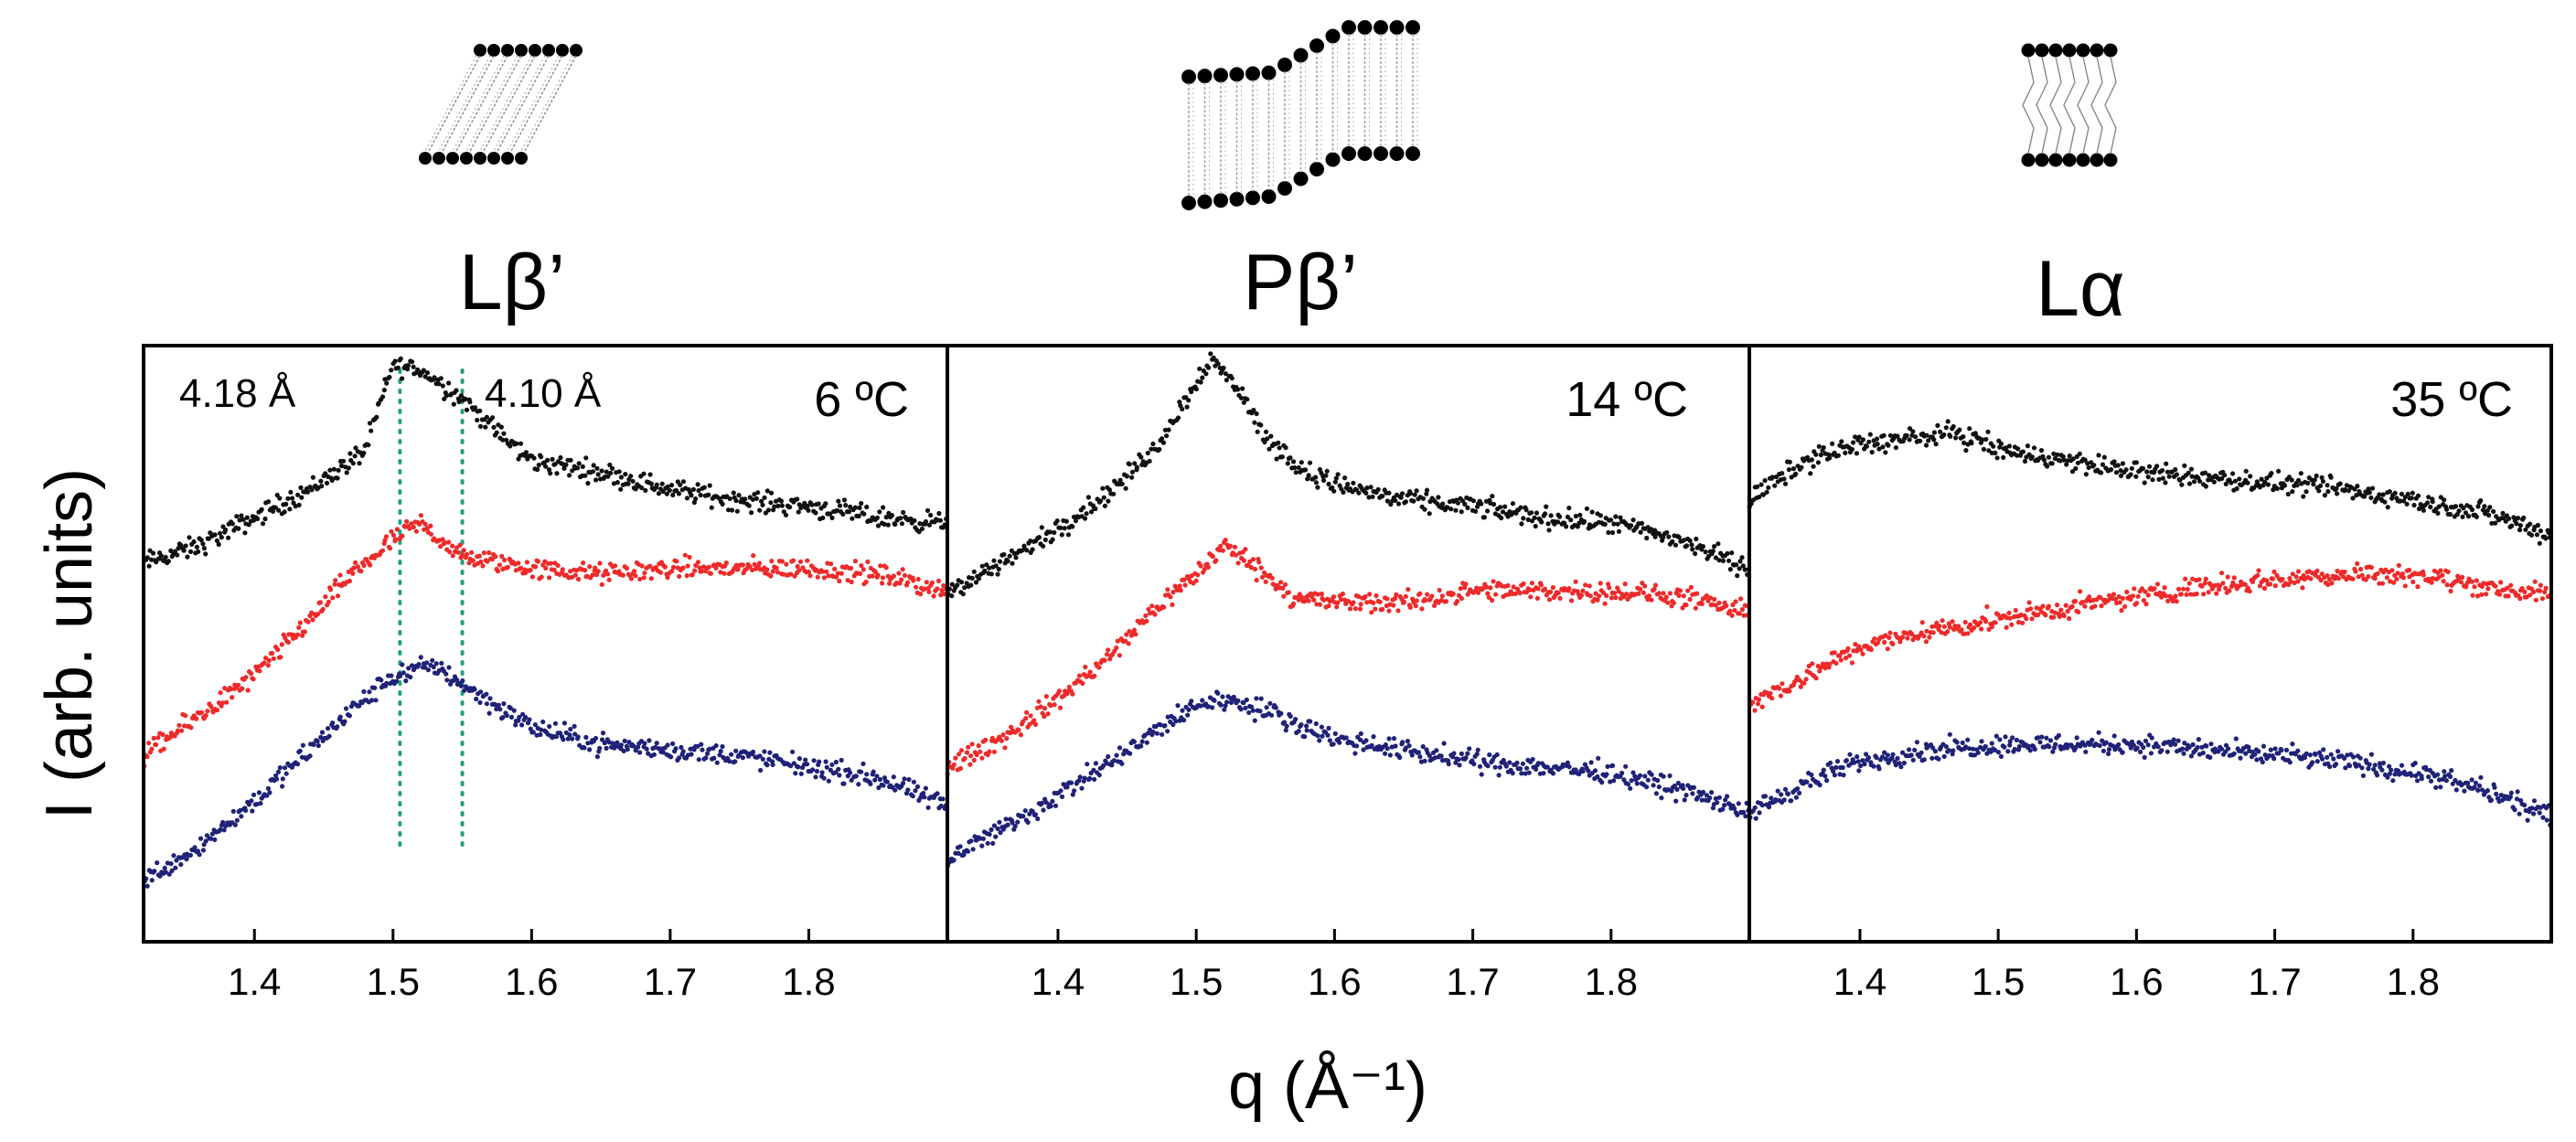  Describe the element at coordinates (69, 643) in the screenshot. I see `y-axis-title: I (arb. units)` at that location.